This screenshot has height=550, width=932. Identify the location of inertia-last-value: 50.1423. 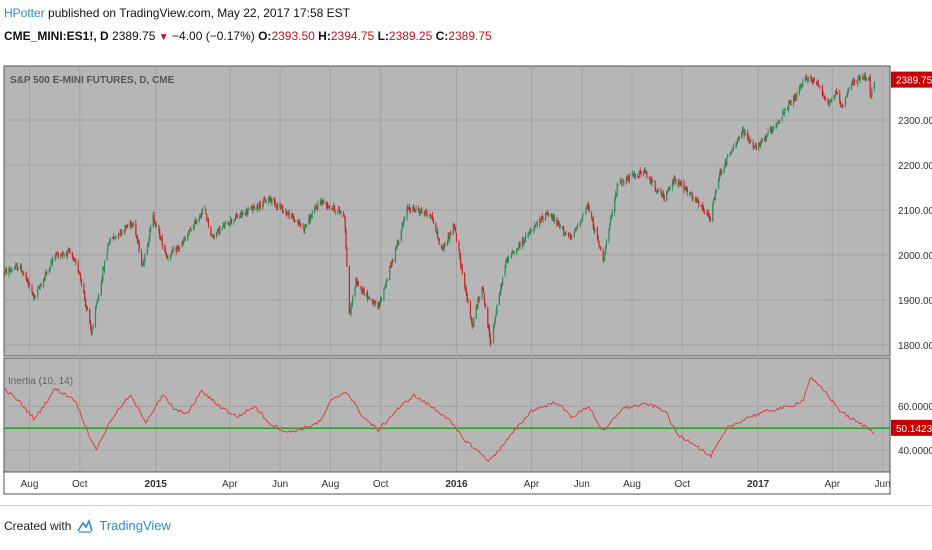
(914, 429).